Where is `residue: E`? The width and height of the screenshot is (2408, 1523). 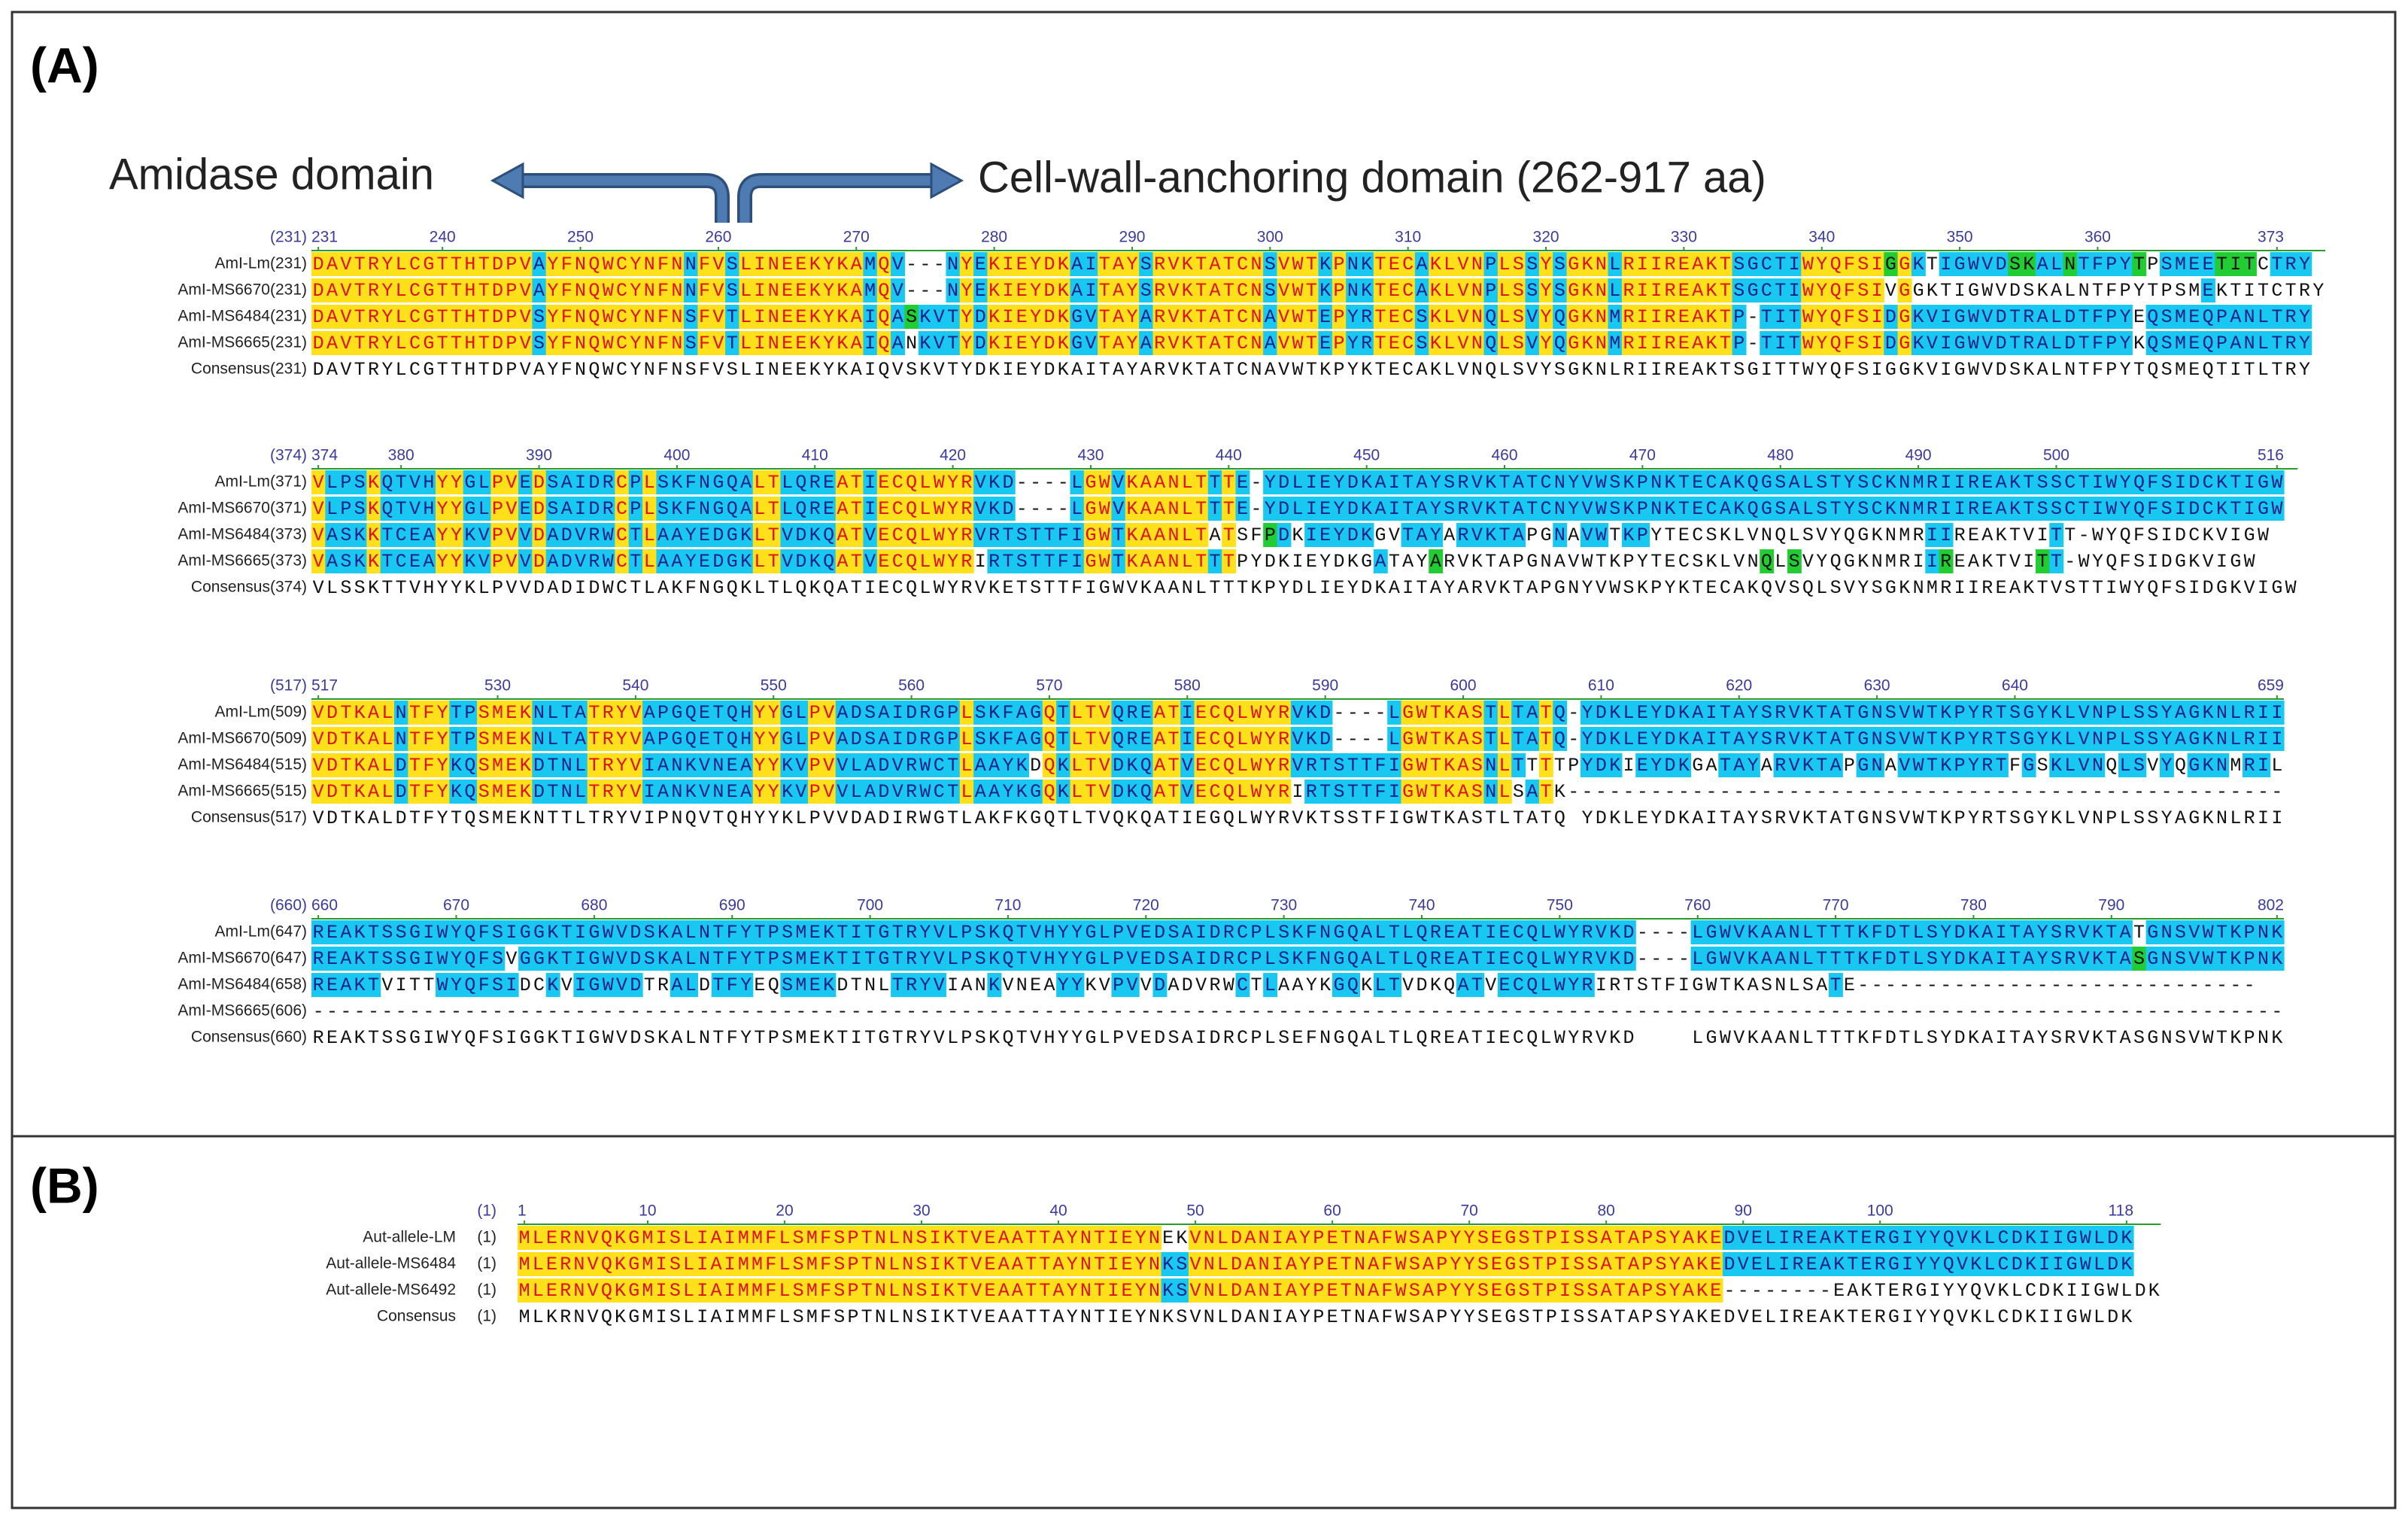 residue: E is located at coordinates (1242, 483).